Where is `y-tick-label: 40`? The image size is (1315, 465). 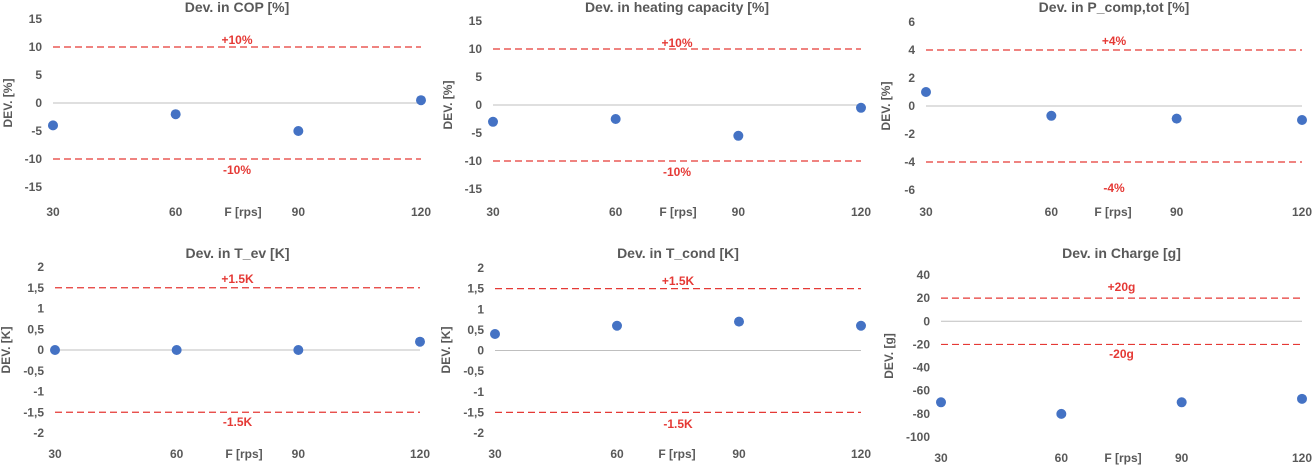 y-tick-label: 40 is located at coordinates (924, 275).